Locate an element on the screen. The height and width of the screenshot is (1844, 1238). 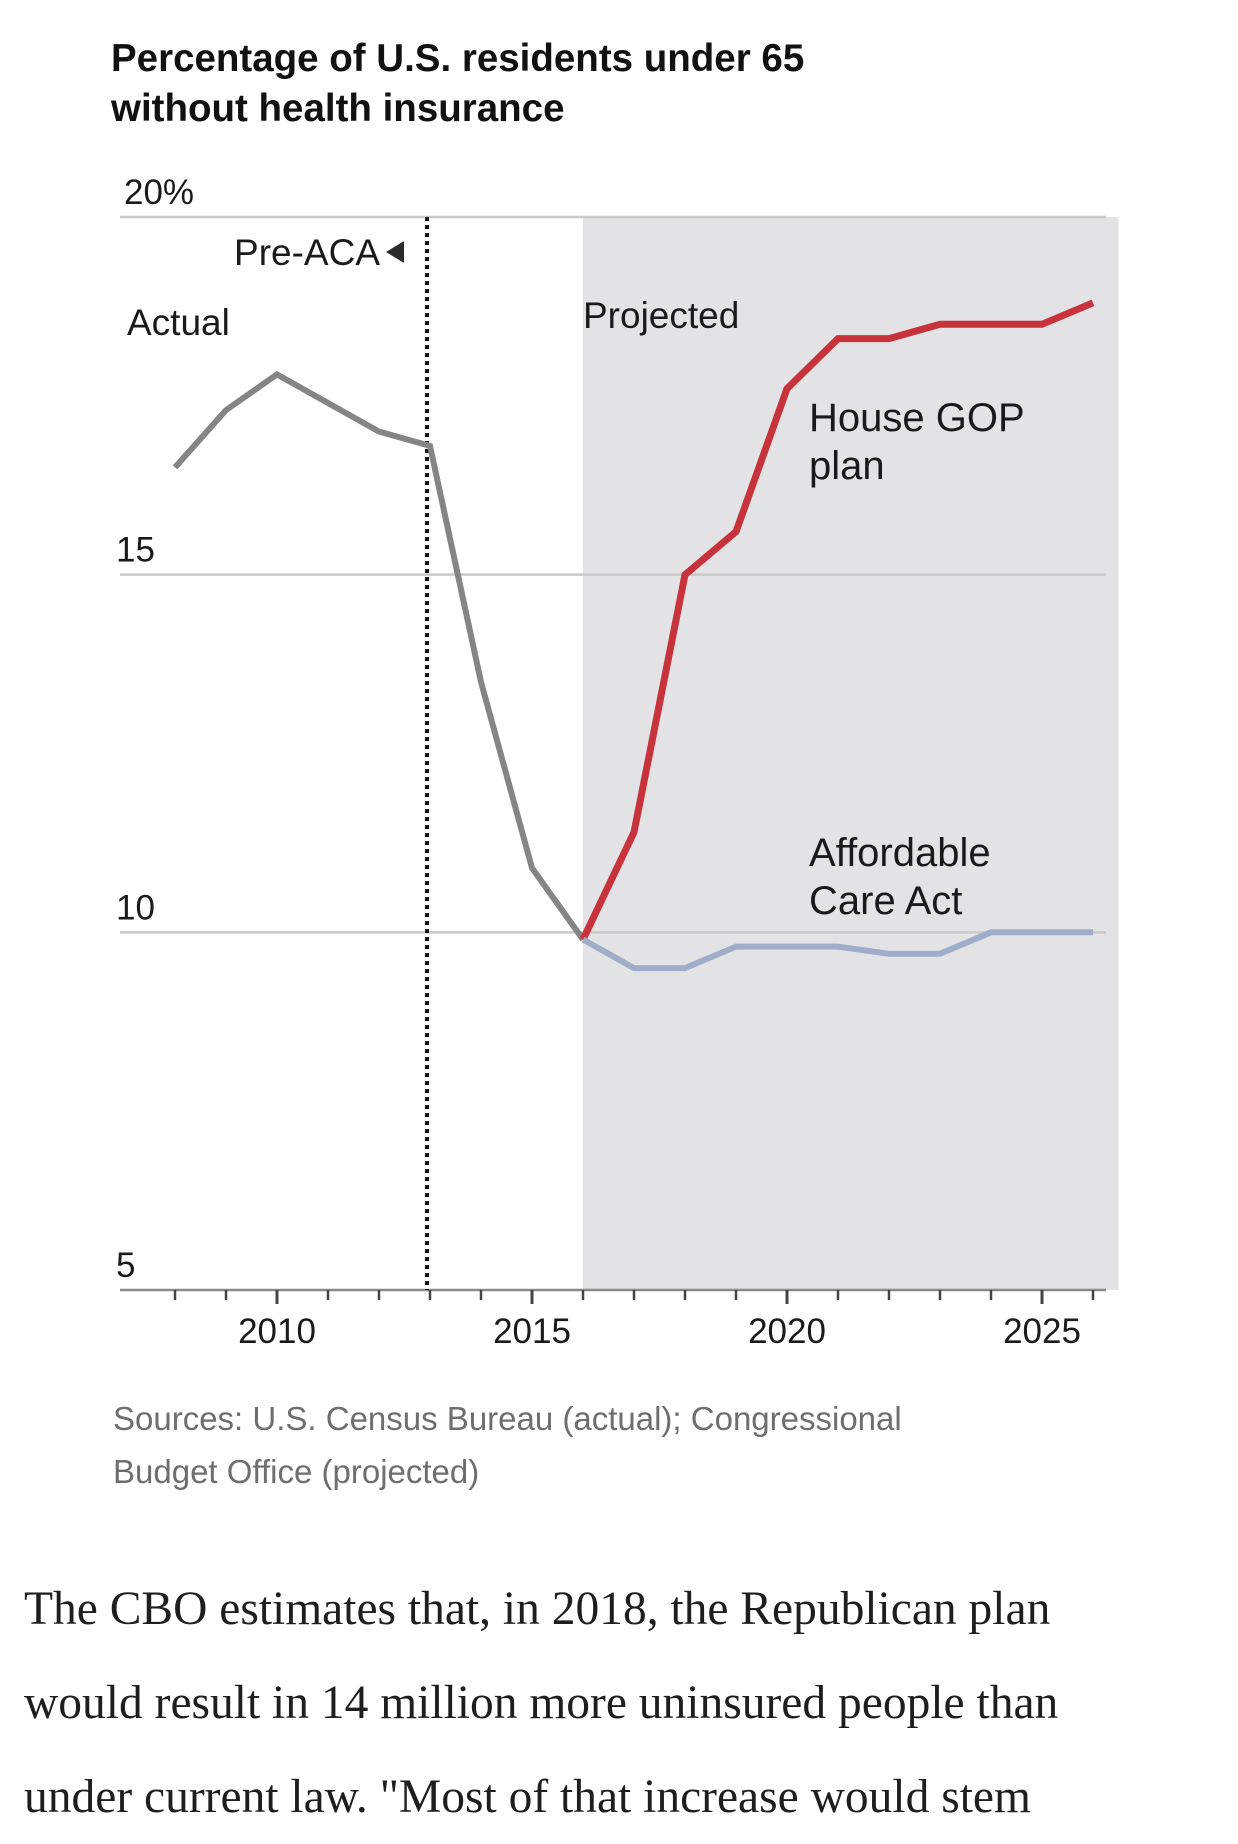
series-line-actual is located at coordinates (379, 656).